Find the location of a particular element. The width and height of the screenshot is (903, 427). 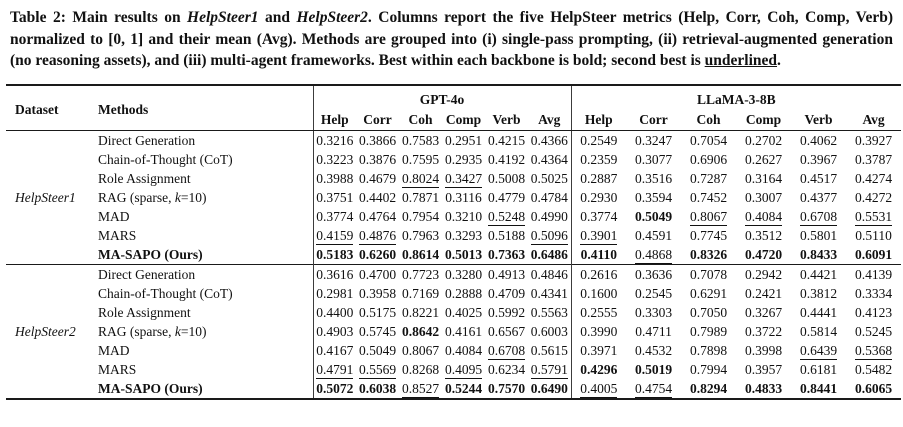

metric-cell: 0.7723 is located at coordinates (420, 274).